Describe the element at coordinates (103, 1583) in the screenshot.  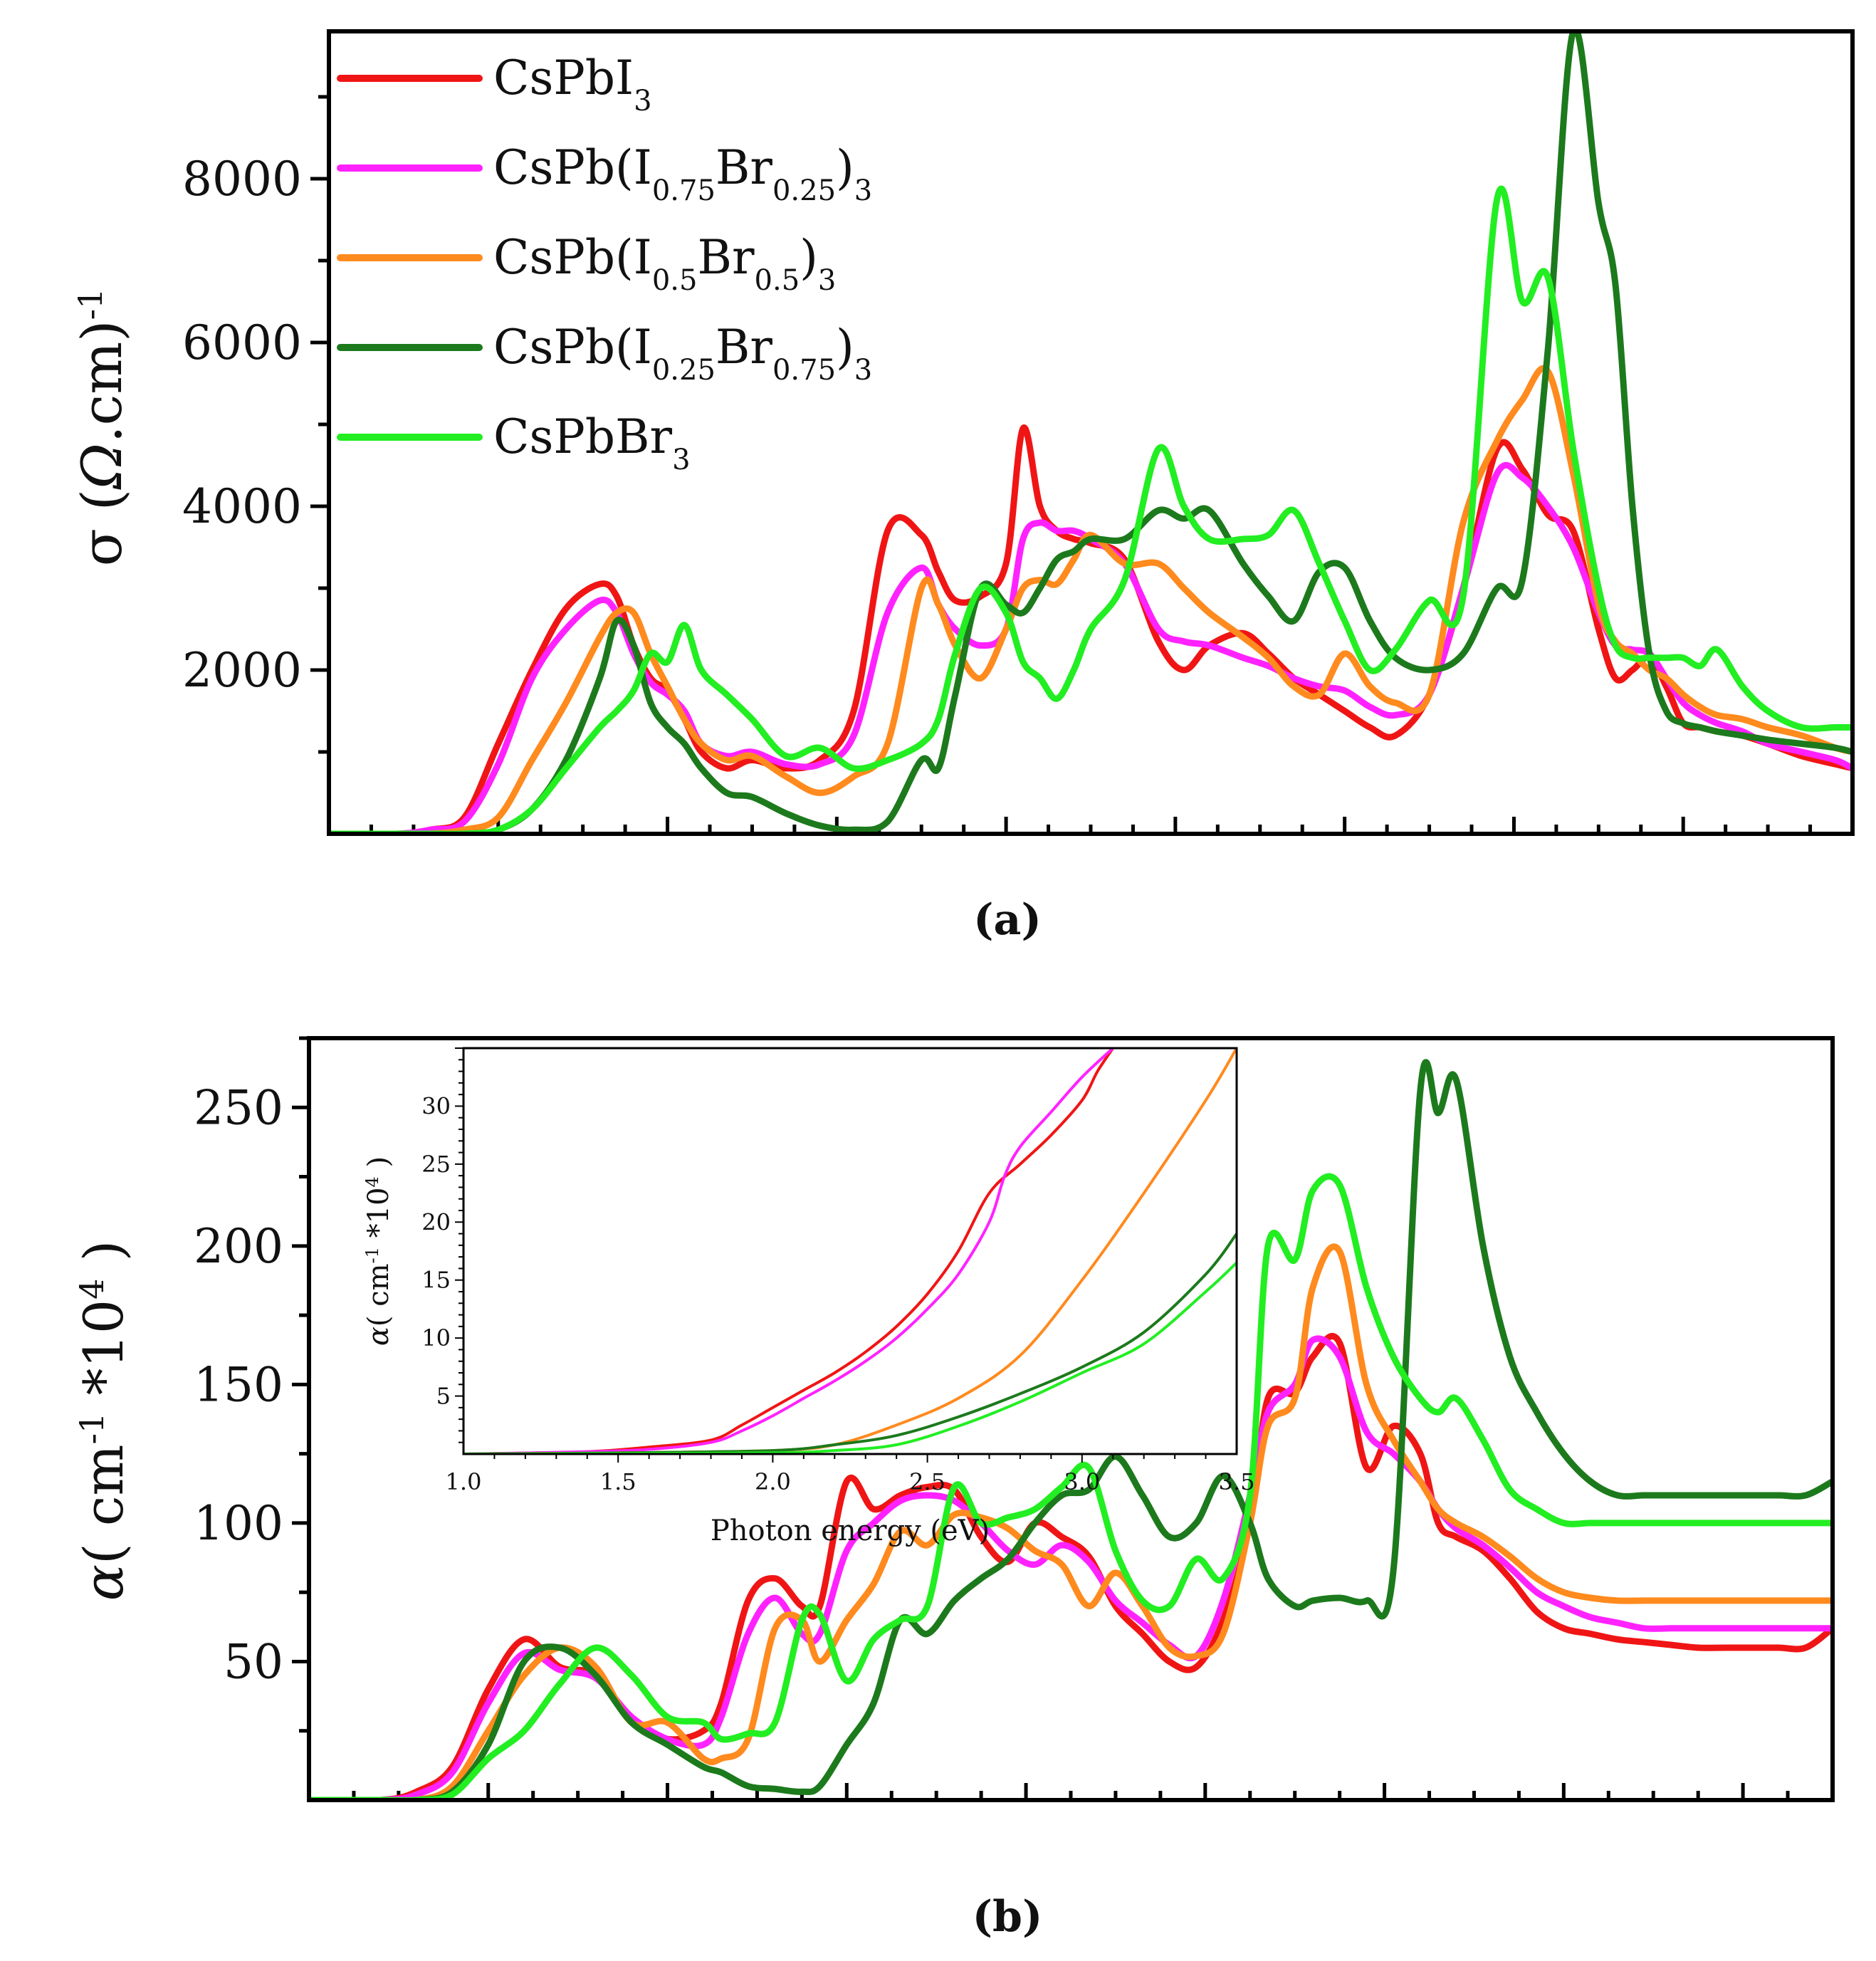
I see `panel-b-y-label-alpha: α` at that location.